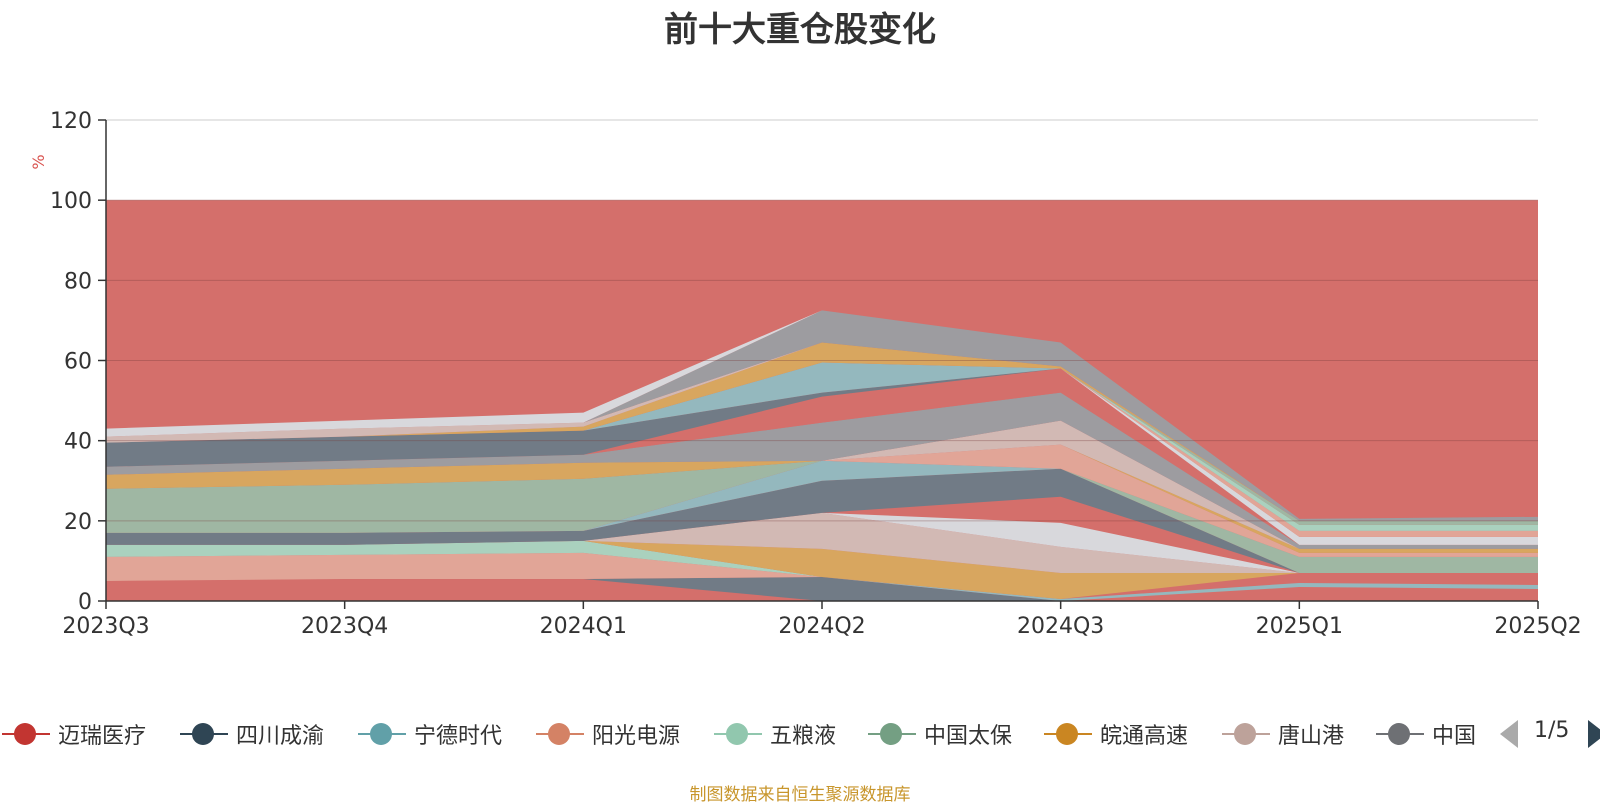 This screenshot has width=1600, height=805. Describe the element at coordinates (78, 281) in the screenshot. I see `y-tick-label: 80` at that location.